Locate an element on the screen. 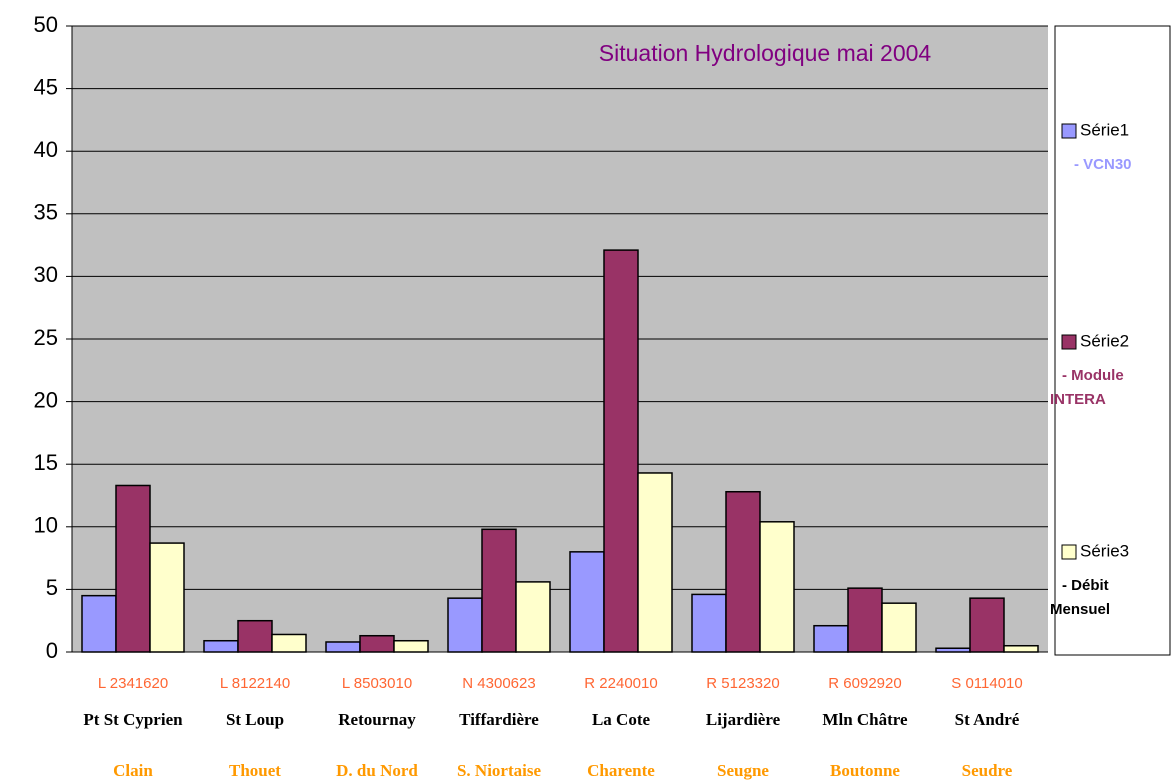  x-tick-label: L 8122140 is located at coordinates (255, 683).